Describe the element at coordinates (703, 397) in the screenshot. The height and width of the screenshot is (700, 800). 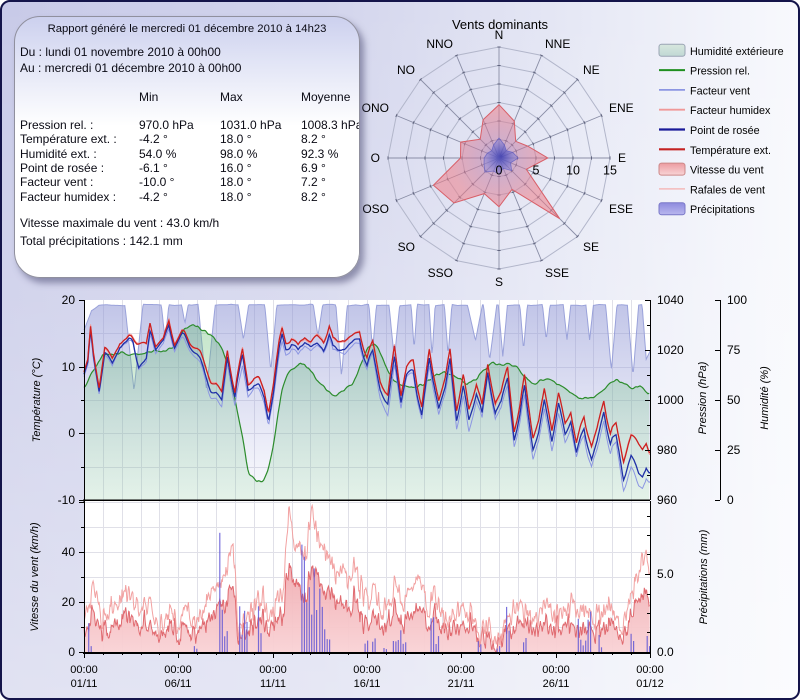
I see `svg-text: Pression (hPa)` at that location.